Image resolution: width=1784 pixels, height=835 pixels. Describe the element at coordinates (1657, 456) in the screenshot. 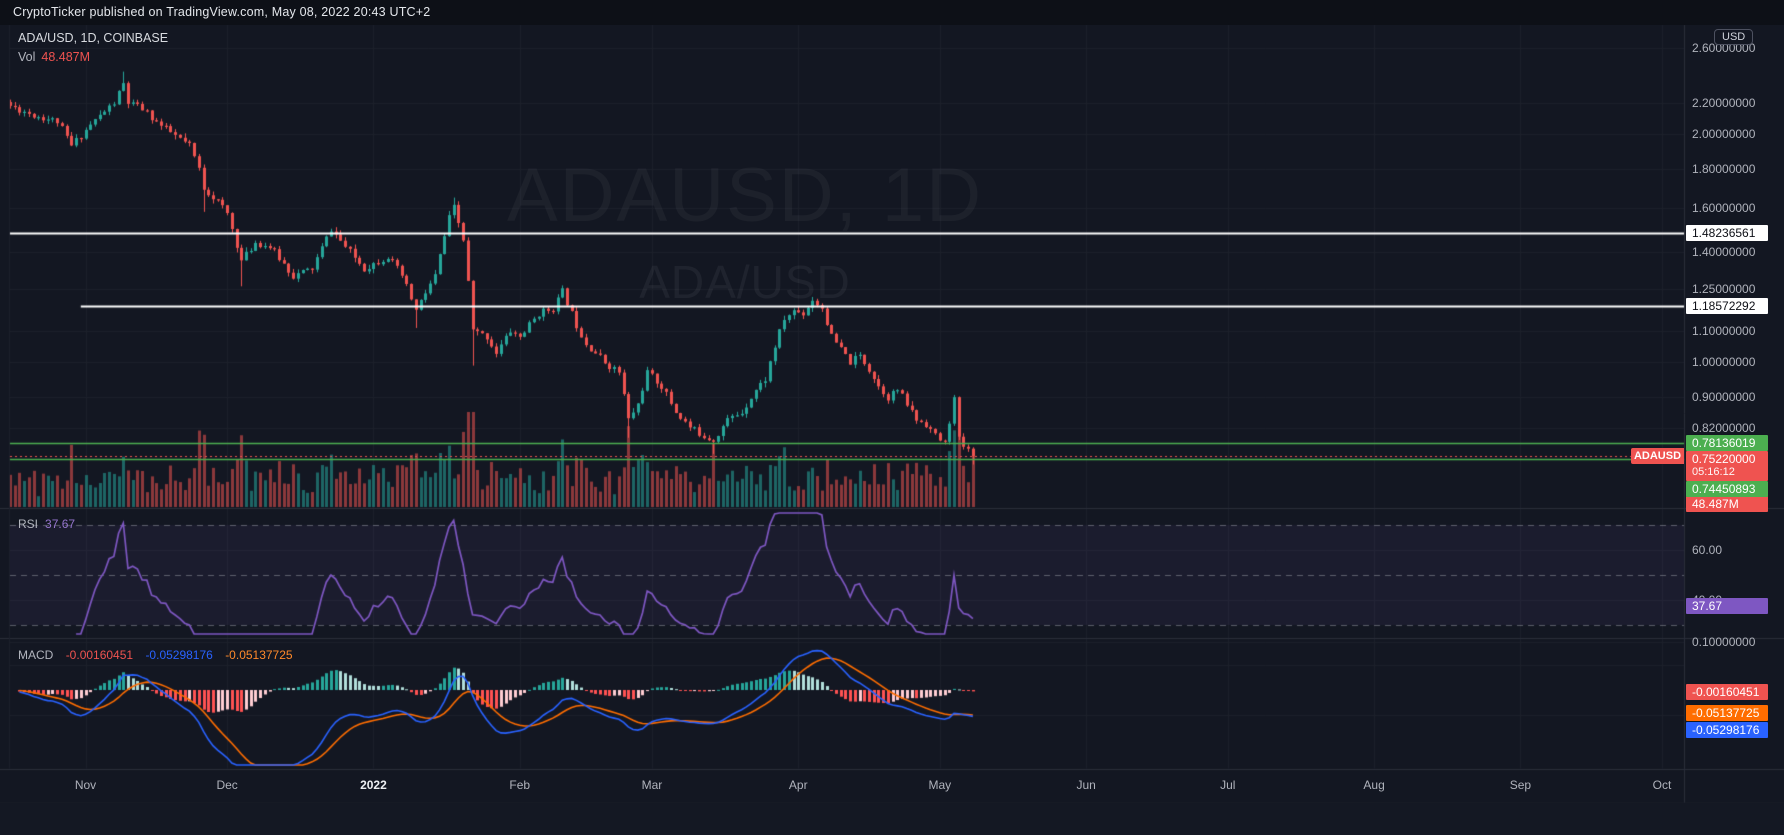

I see `symbol-price-tag: ADAUSD` at that location.